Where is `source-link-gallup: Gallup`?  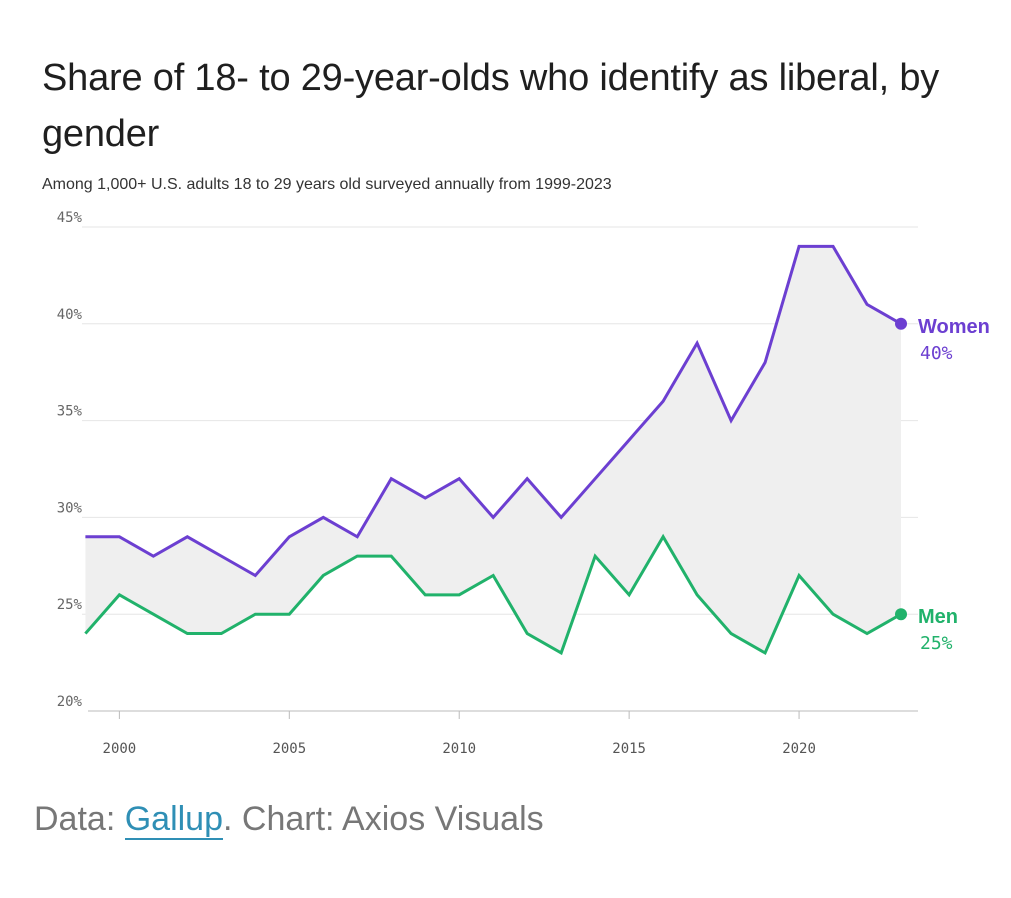
source-link-gallup: Gallup is located at coordinates (173, 820).